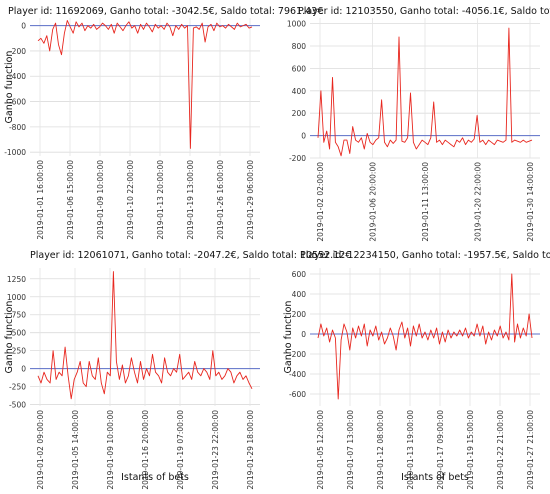  What do you see at coordinates (160, 200) in the screenshot?
I see `x-tick-label: 2019-01-13 20:00:00` at bounding box center [160, 200].